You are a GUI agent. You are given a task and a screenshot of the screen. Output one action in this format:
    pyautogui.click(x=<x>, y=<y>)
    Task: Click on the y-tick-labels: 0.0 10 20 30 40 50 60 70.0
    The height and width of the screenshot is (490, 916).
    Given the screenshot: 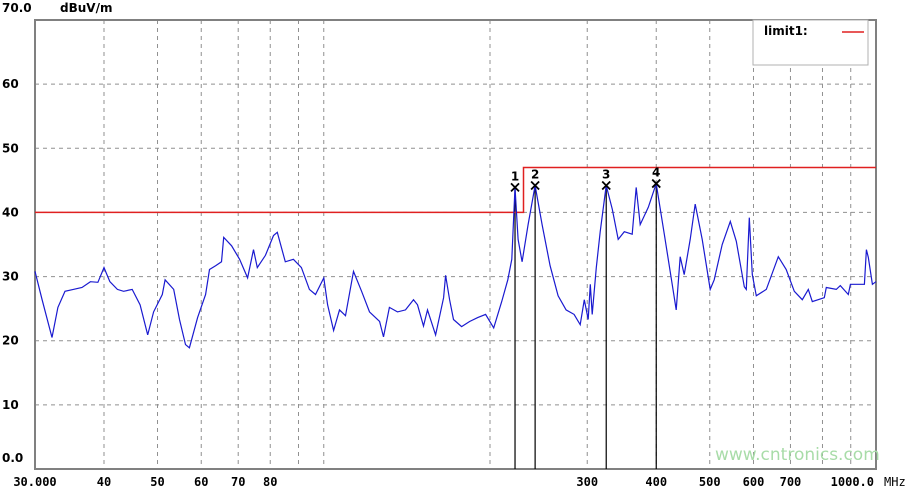 What is the action you would take?
    pyautogui.click(x=17, y=233)
    